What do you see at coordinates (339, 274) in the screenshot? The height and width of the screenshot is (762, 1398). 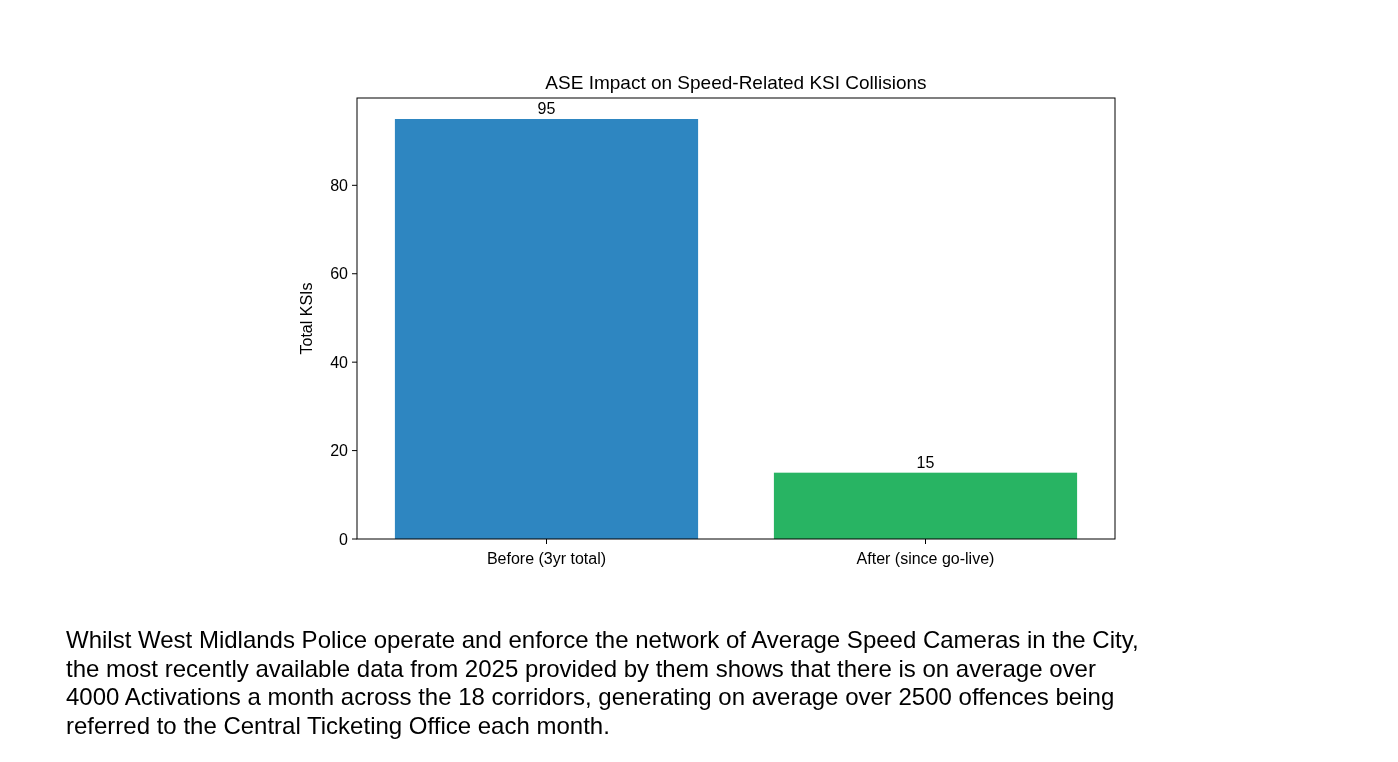 I see `y-tick-label: 60` at bounding box center [339, 274].